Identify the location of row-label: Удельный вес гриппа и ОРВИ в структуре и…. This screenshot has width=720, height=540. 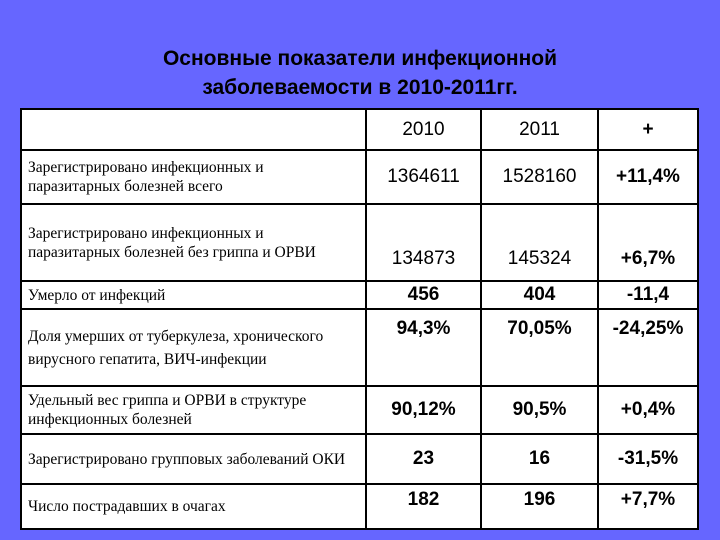
(193, 410).